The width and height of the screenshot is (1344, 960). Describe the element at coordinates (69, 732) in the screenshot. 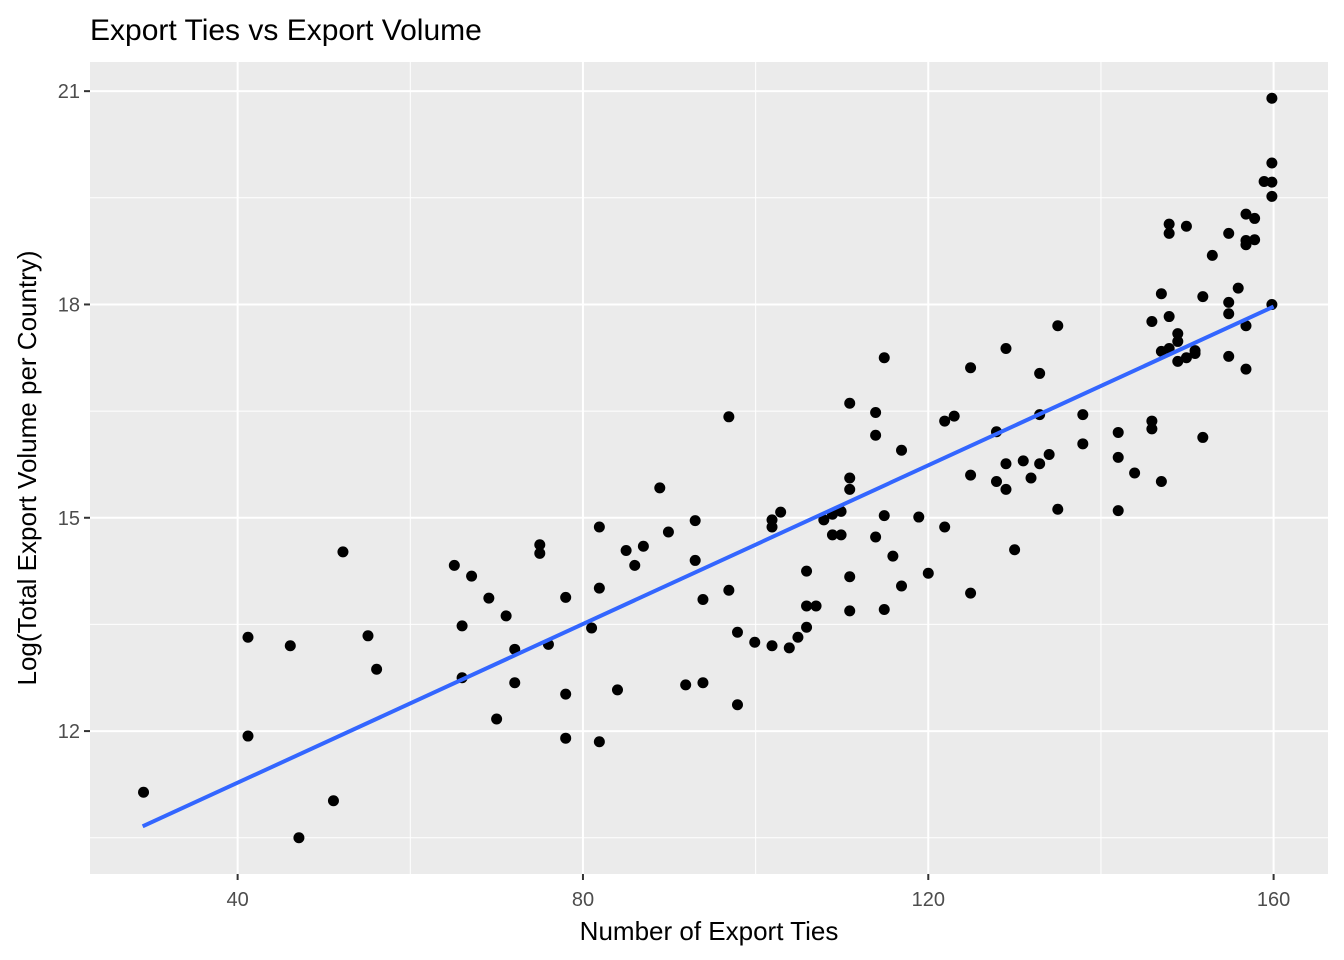

I see `y-tick-label: 12` at that location.